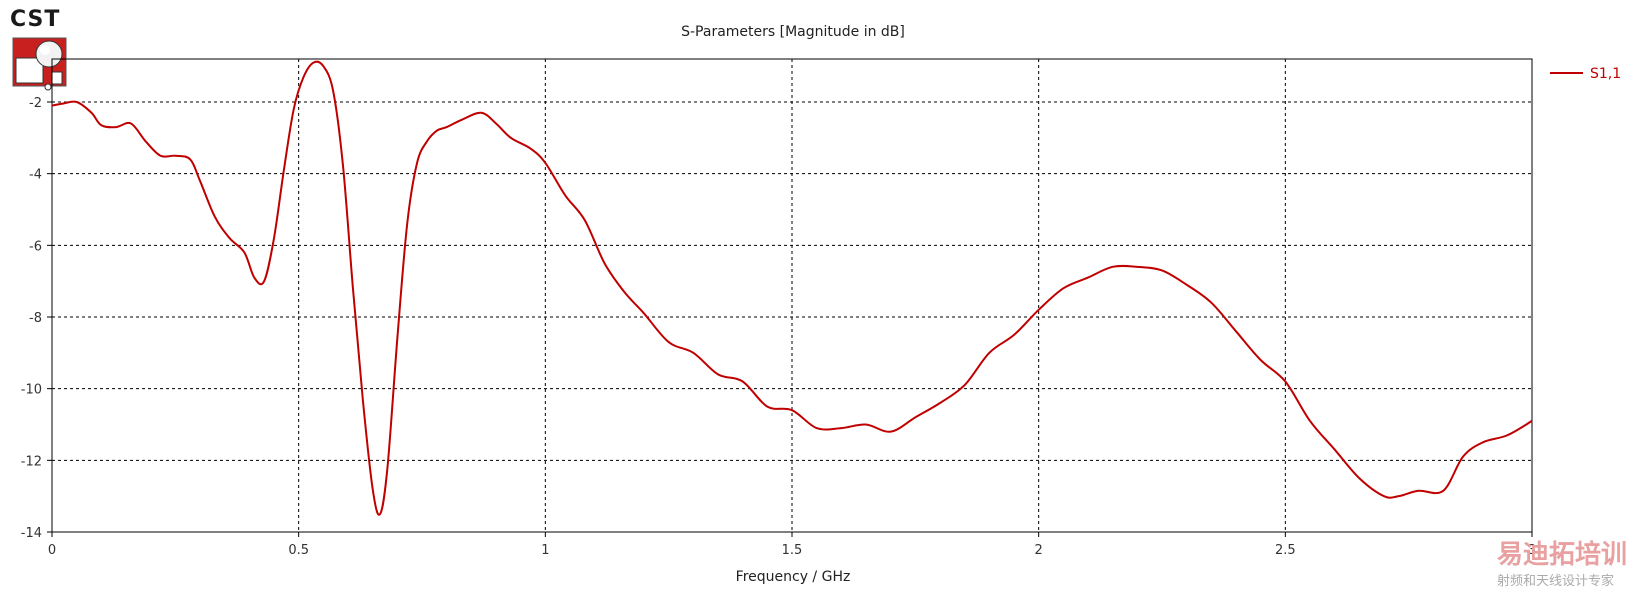 The image size is (1652, 591). I want to click on chart-title: S-Parameters [Magnitude in dB], so click(793, 32).